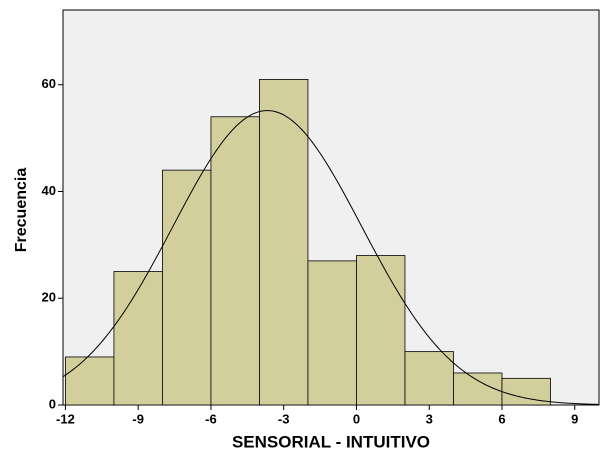  I want to click on y-tick-label: 40, so click(49, 190).